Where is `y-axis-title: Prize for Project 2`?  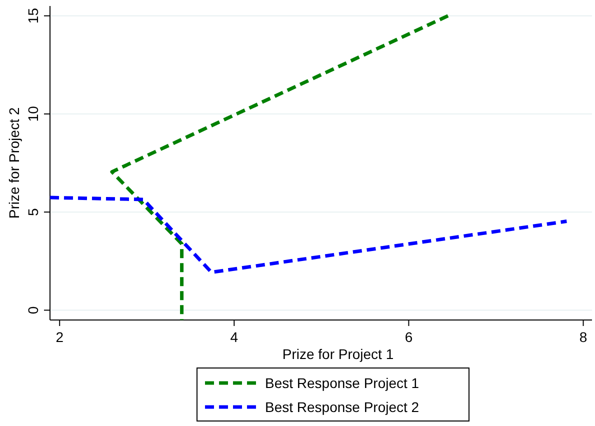
y-axis-title: Prize for Project 2 is located at coordinates (14, 163).